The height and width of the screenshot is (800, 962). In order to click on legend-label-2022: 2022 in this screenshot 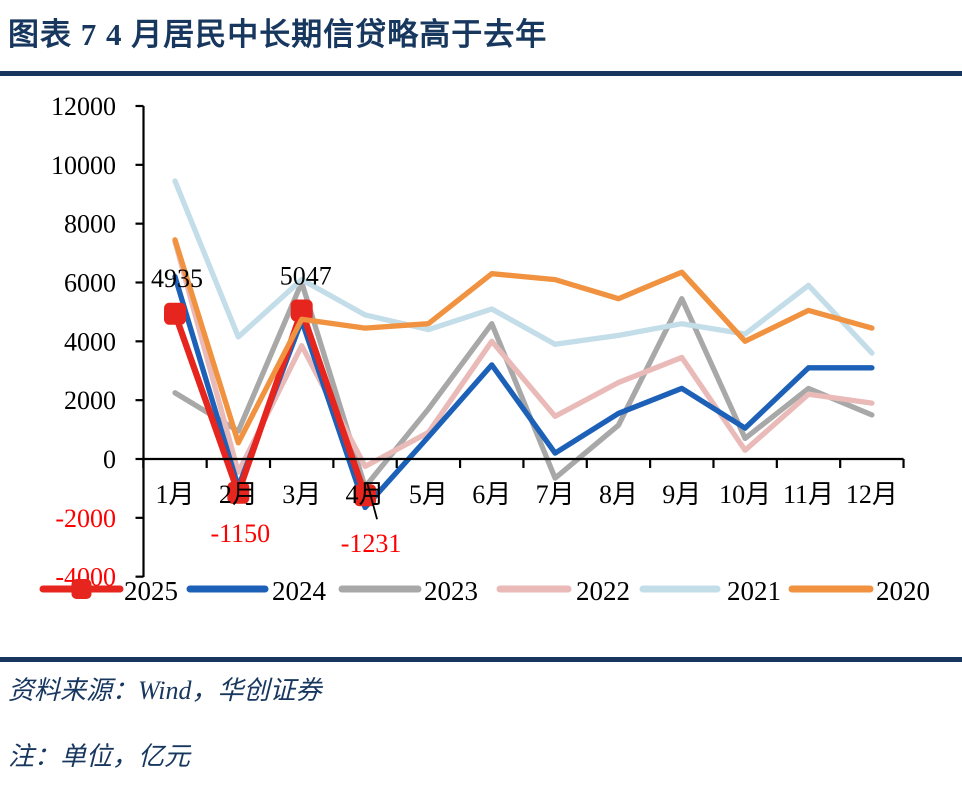, I will do `click(603, 591)`.